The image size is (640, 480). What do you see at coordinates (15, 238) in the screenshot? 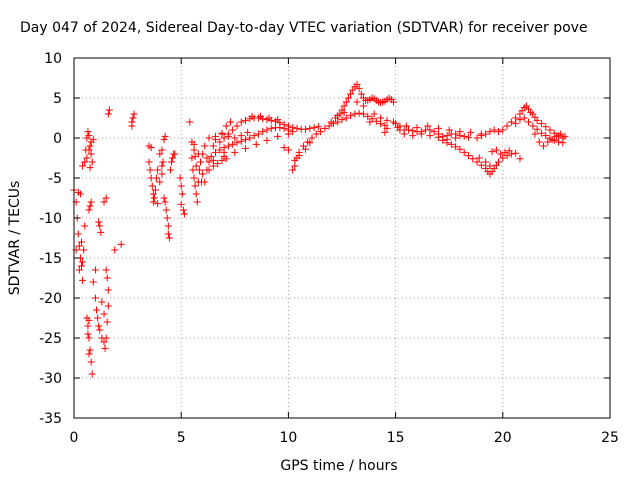
I see `y-axis-title: SDTVAR / TECUs` at bounding box center [15, 238].